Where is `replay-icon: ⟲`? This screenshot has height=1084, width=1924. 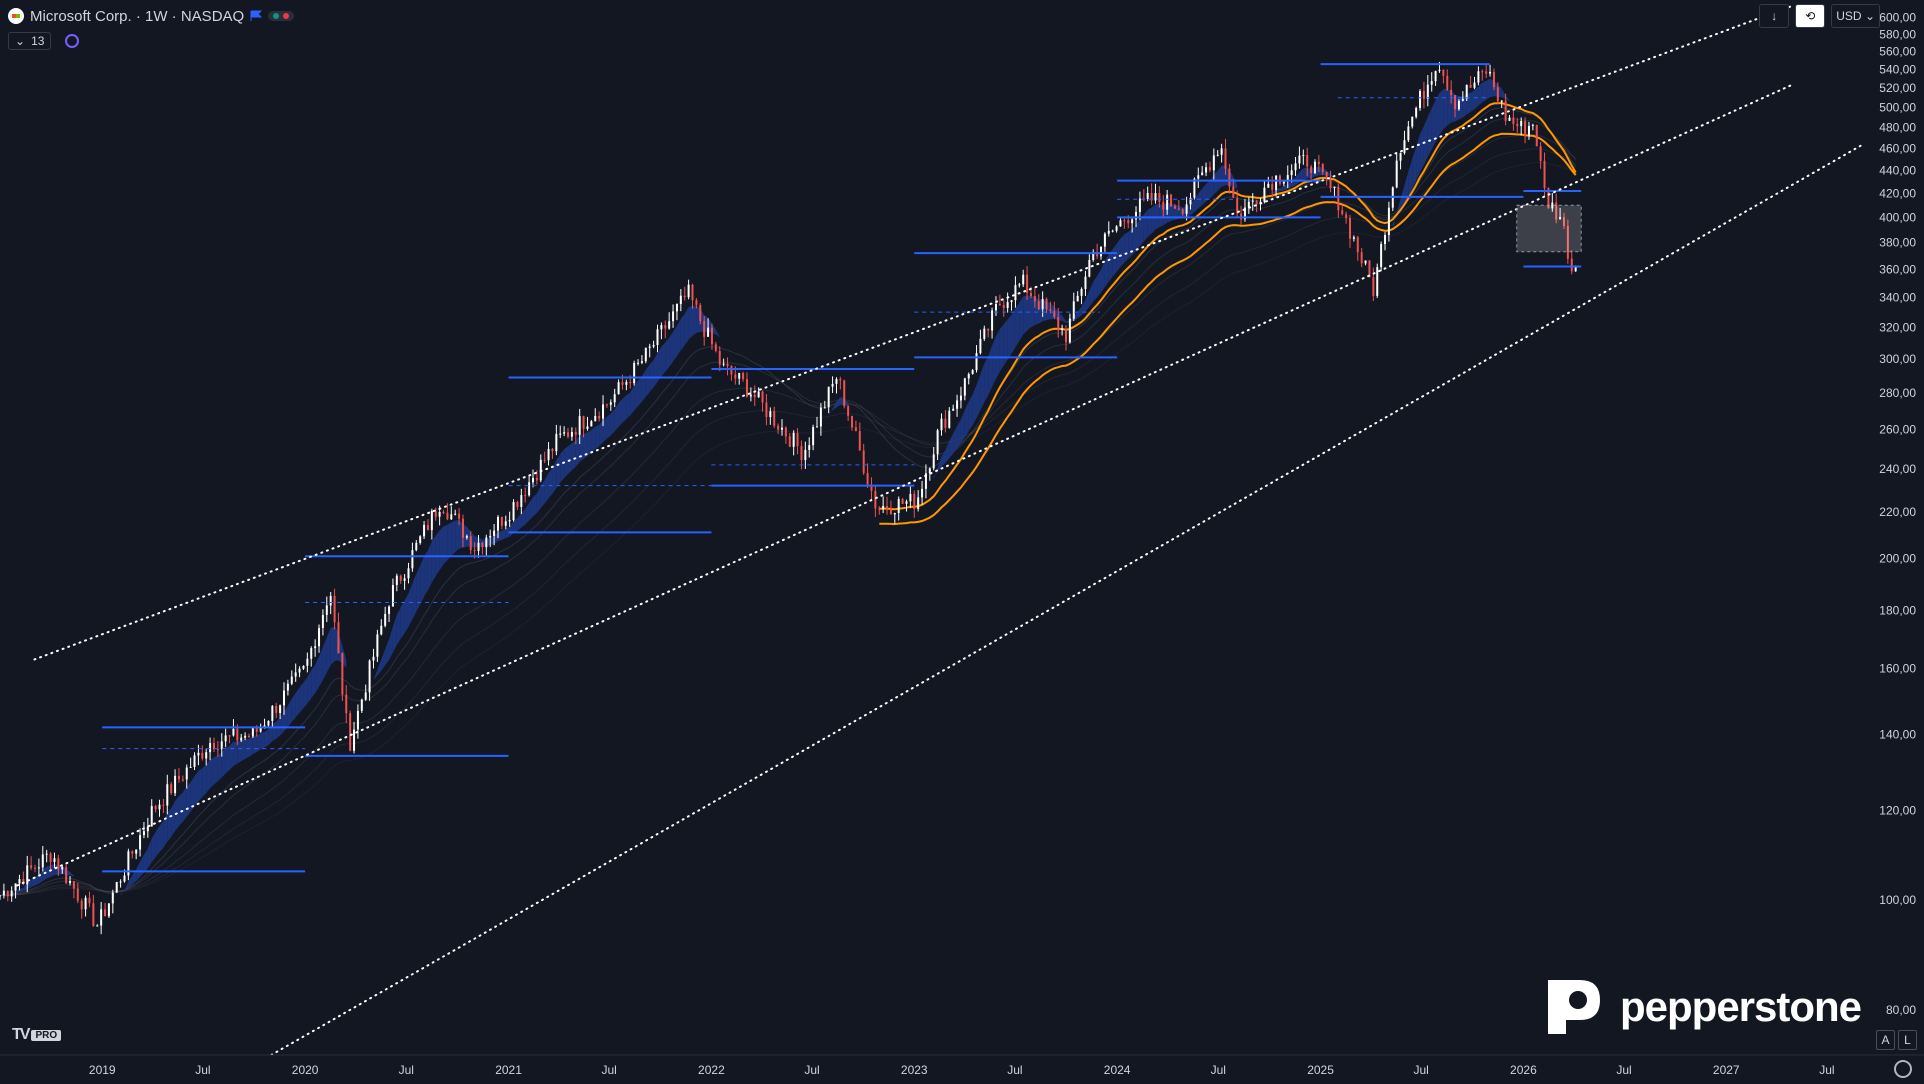
replay-icon: ⟲ is located at coordinates (1810, 16).